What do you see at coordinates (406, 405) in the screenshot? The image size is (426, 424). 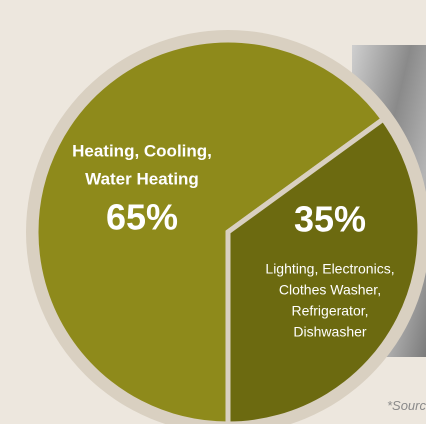 I see `source-note: *Sourc` at bounding box center [406, 405].